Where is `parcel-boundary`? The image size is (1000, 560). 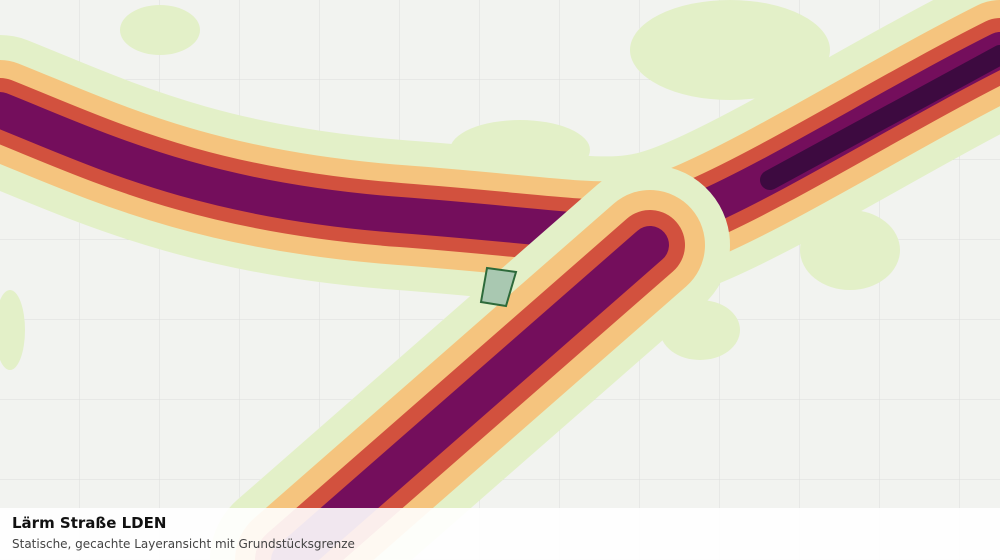
parcel-boundary is located at coordinates (498, 287).